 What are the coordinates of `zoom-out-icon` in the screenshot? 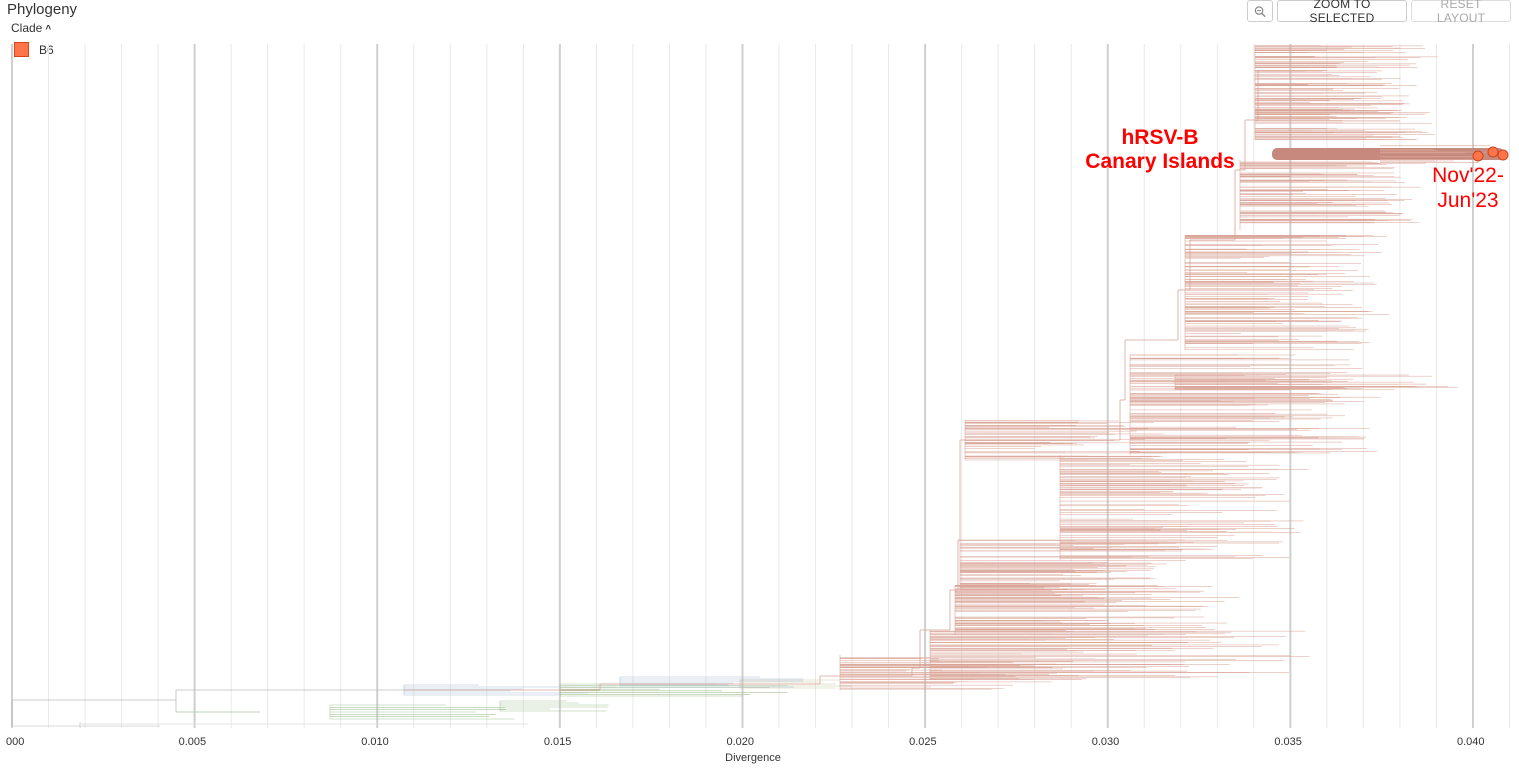 It's located at (1260, 11).